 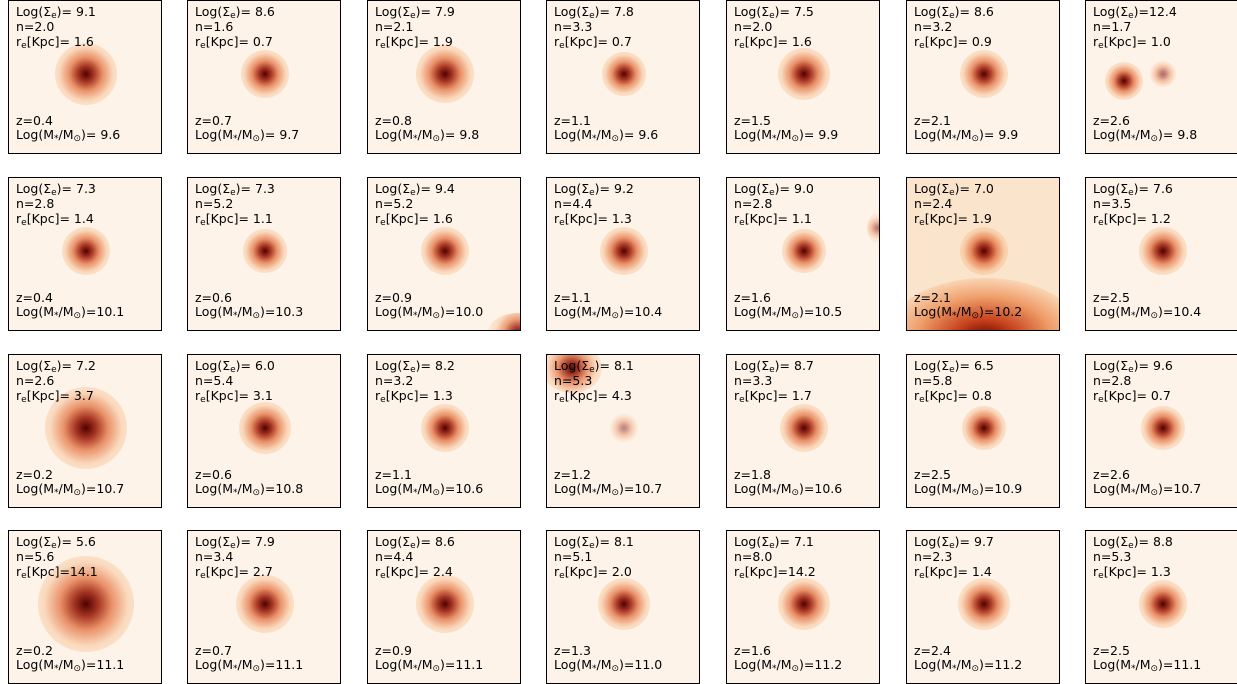 What do you see at coordinates (802, 188) in the screenshot?
I see `sigma-label-value: 9.0` at bounding box center [802, 188].